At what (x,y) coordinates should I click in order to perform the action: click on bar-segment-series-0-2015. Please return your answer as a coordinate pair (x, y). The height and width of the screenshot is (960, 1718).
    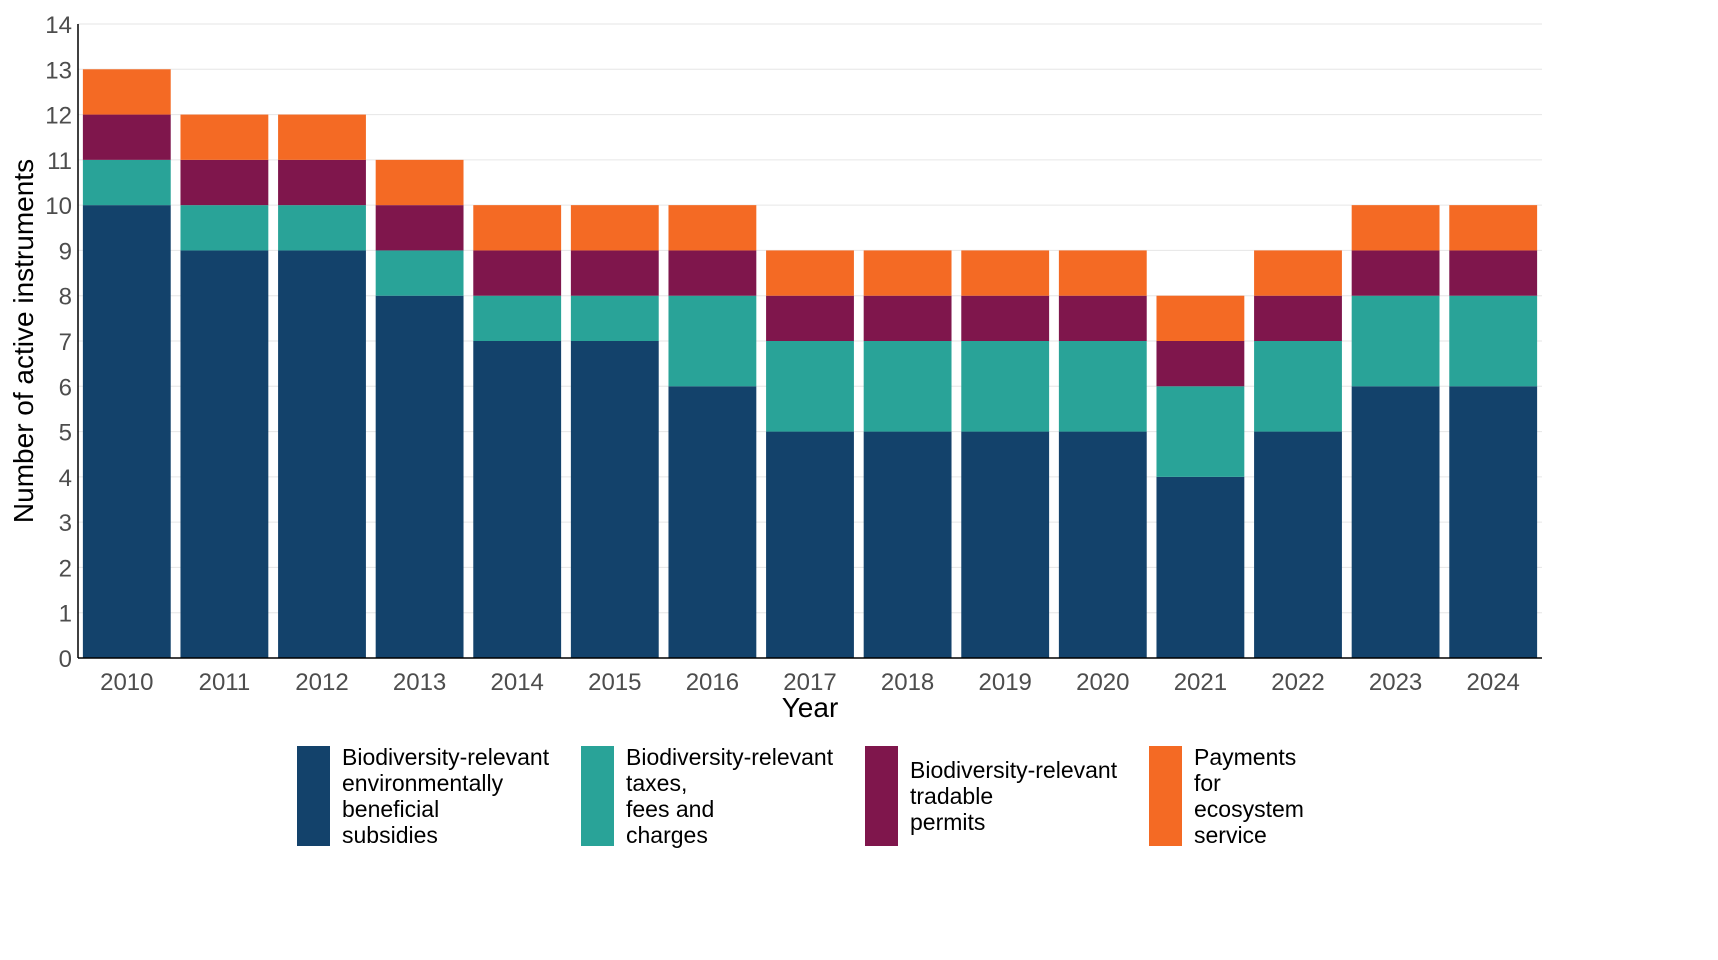
    Looking at the image, I should click on (614, 499).